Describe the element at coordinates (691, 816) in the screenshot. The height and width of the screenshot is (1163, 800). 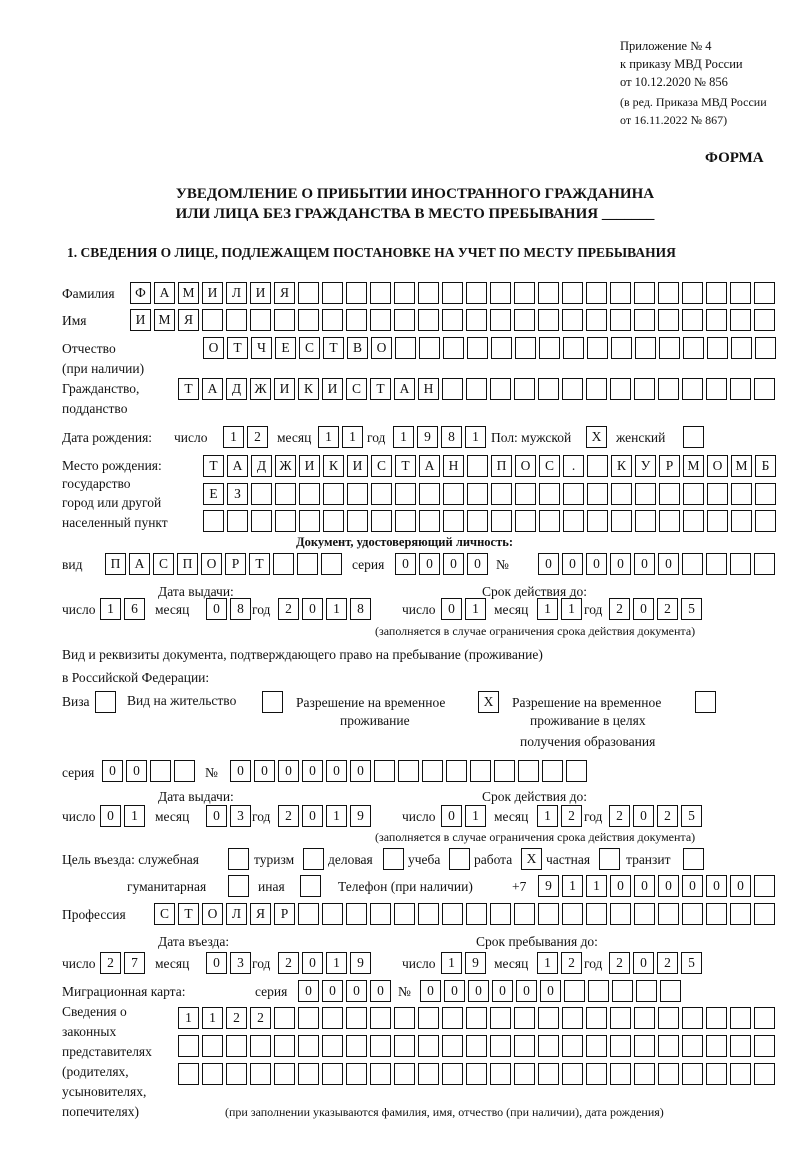
I see `char-cell: 5` at that location.